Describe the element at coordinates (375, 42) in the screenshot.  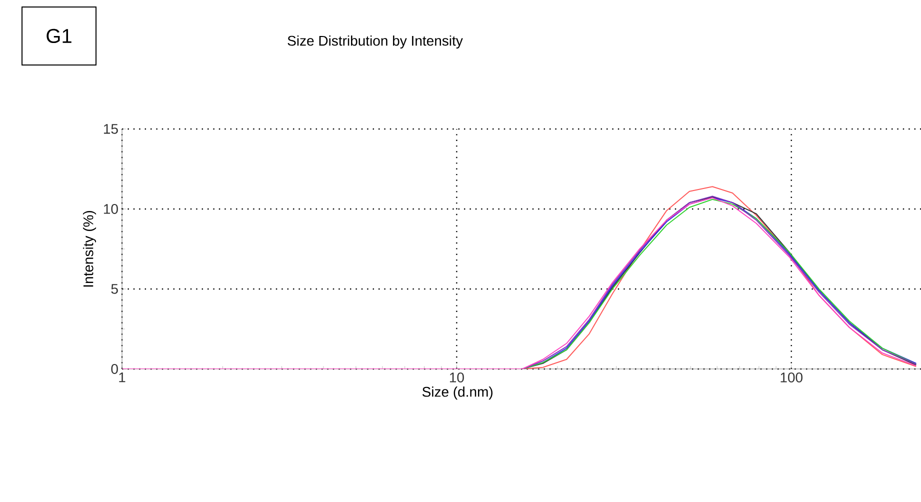
I see `chart-title: Size Distribution by Intensity` at that location.